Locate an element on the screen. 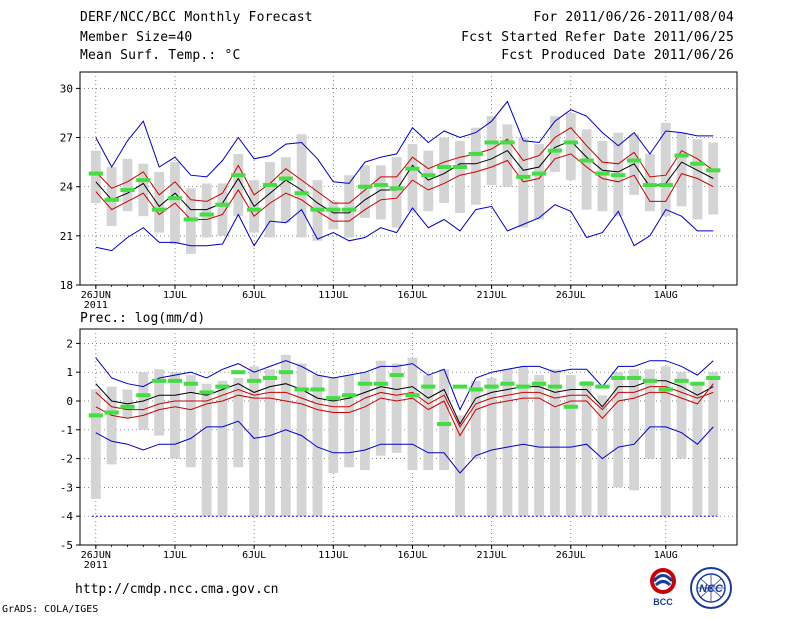 This screenshot has height=618, width=800. x-tick-label: 26JUN is located at coordinates (96, 295).